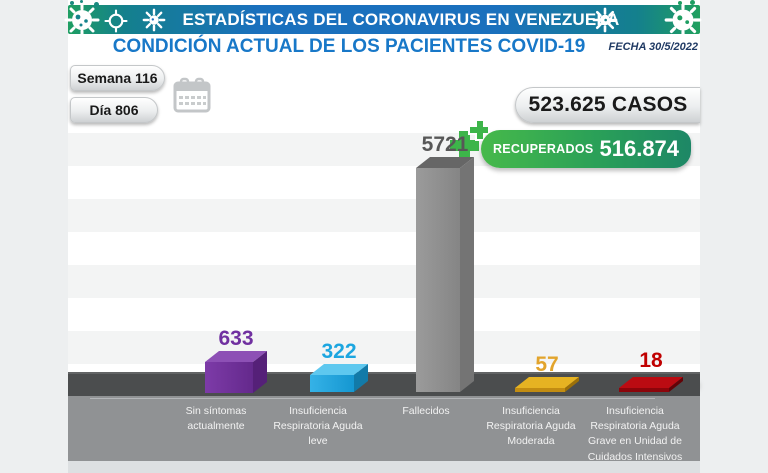 This screenshot has width=768, height=473. Describe the element at coordinates (426, 411) in the screenshot. I see `category-label: Fallecidos` at that location.